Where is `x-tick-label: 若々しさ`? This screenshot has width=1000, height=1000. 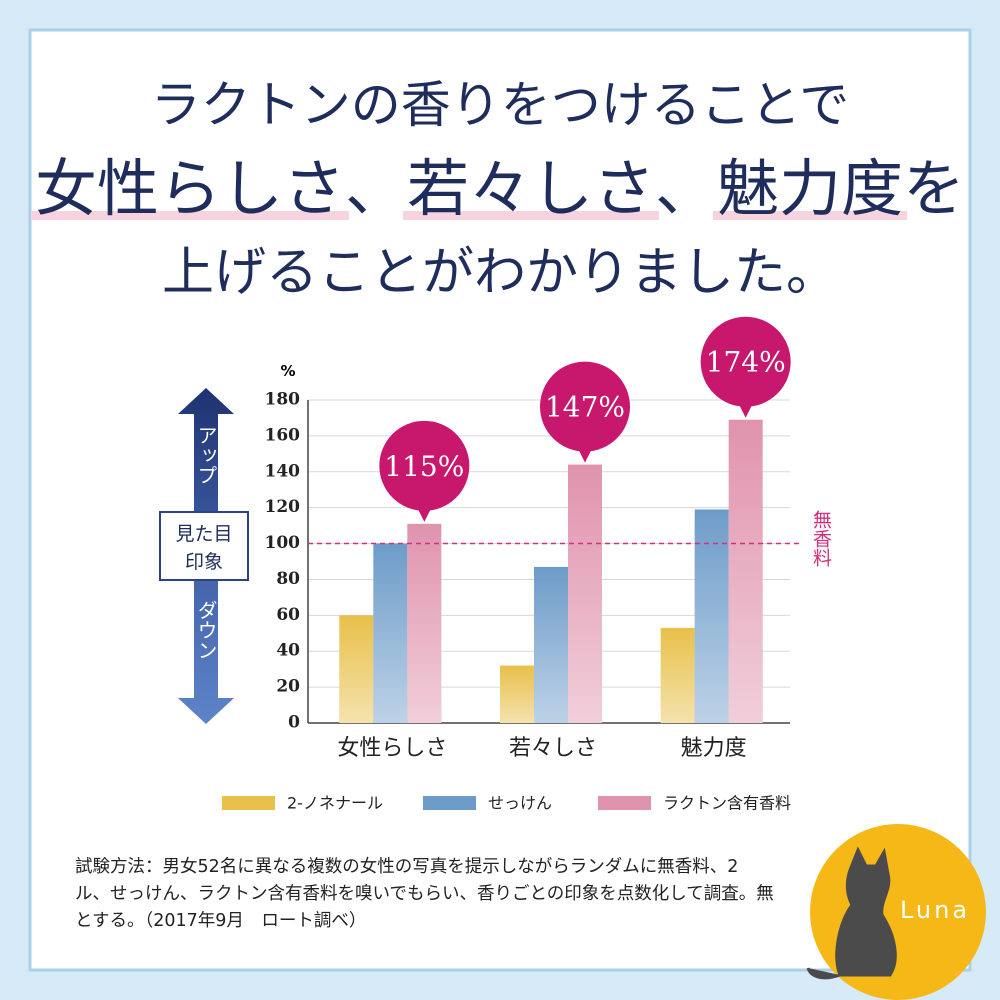 x-tick-label: 若々しさ is located at coordinates (553, 748).